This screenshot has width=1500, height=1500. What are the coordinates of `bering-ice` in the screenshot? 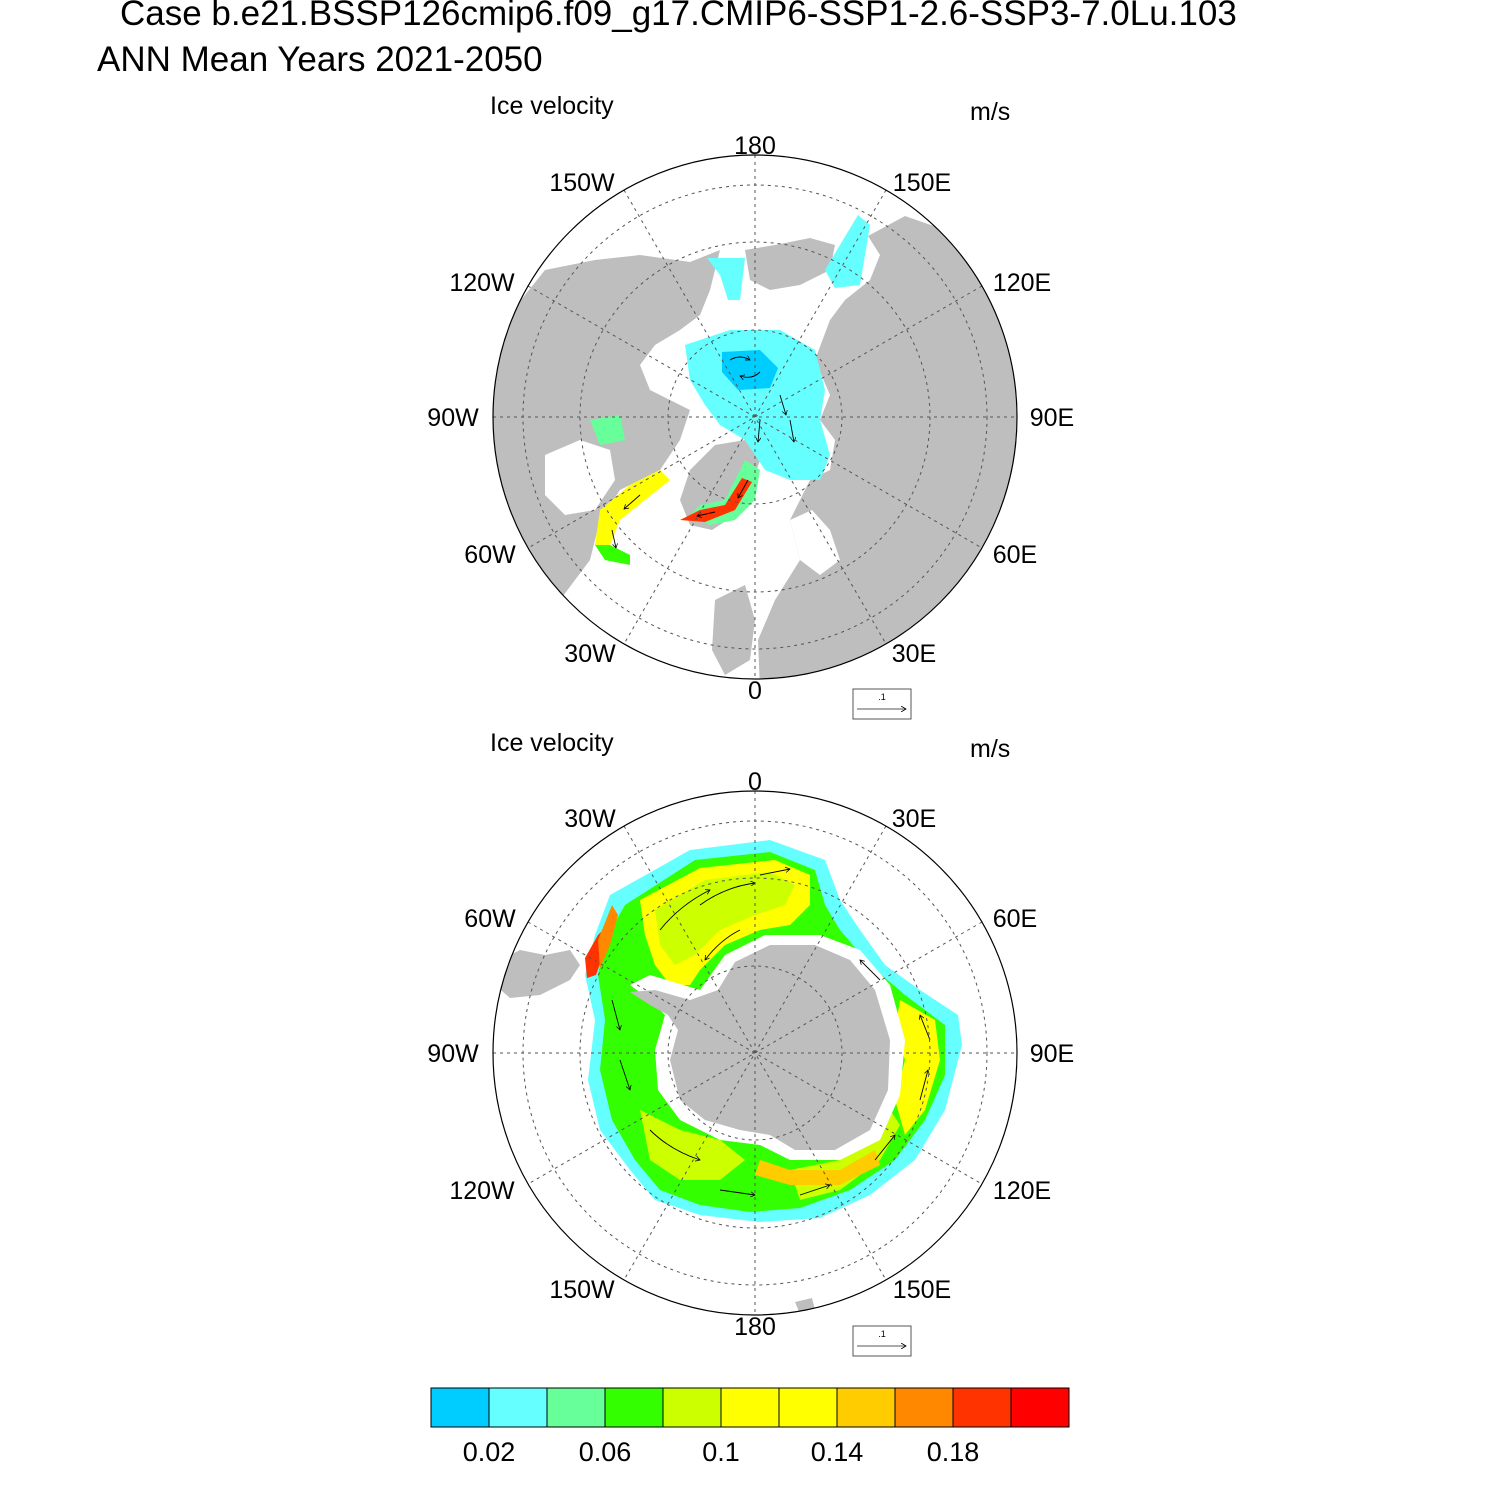 It's located at (726, 279).